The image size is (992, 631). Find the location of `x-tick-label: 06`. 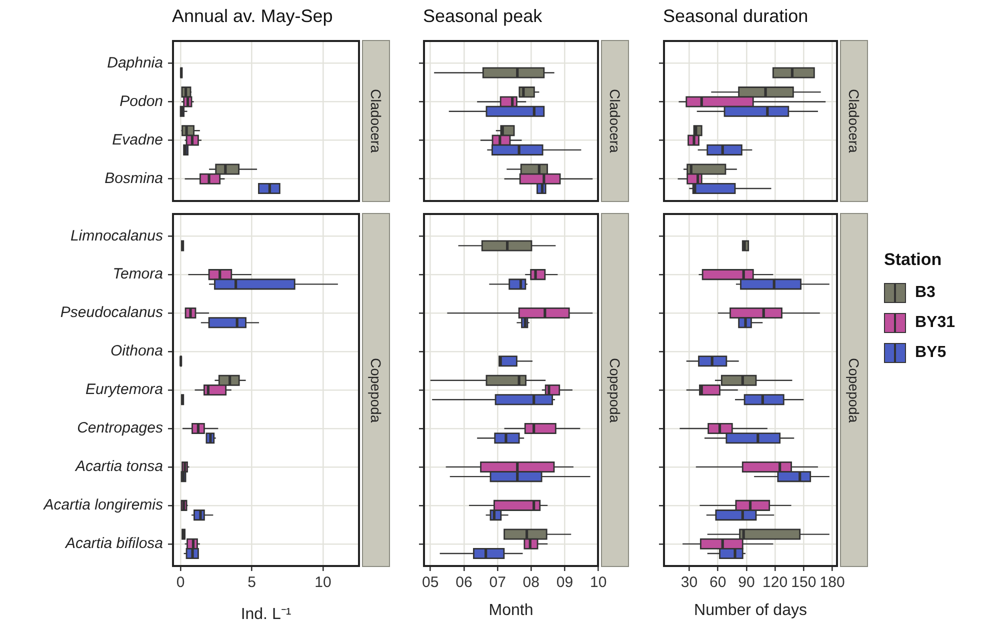

x-tick-label: 06 is located at coordinates (464, 583).